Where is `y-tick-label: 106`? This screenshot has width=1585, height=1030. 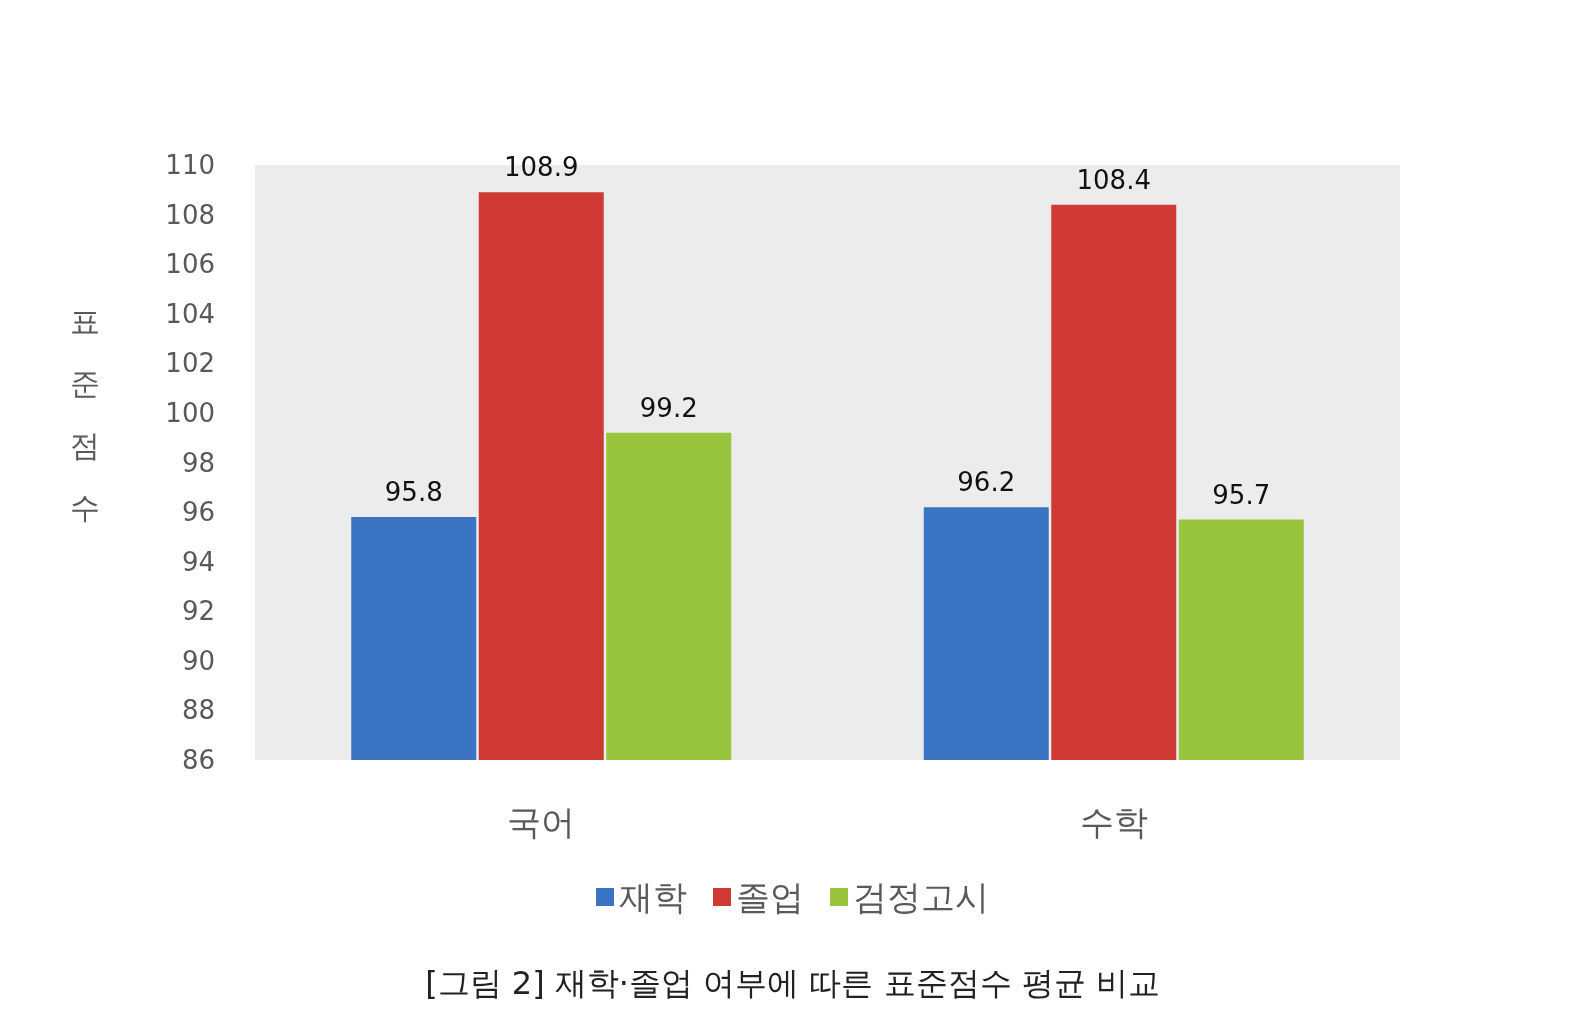 y-tick-label: 106 is located at coordinates (190, 264).